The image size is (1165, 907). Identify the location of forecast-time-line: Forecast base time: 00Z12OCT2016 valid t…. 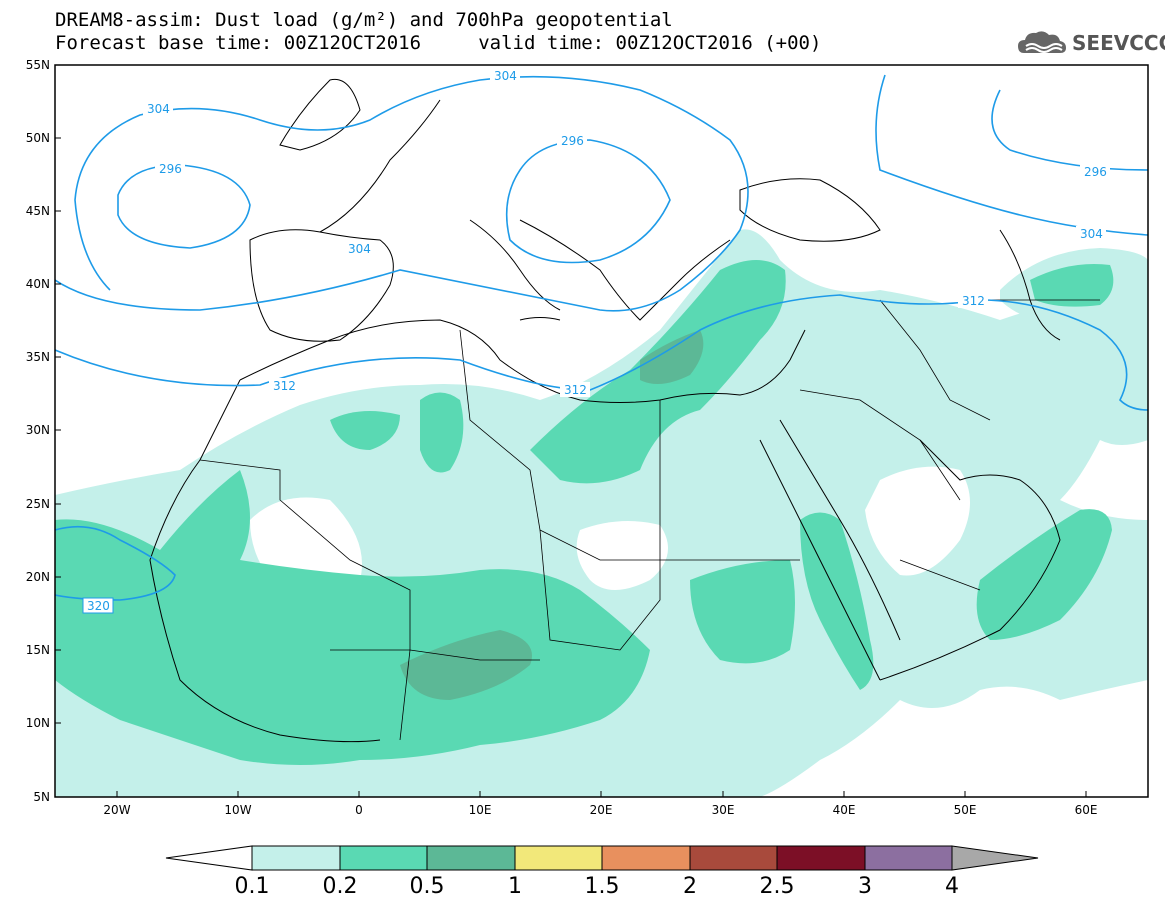
(438, 43).